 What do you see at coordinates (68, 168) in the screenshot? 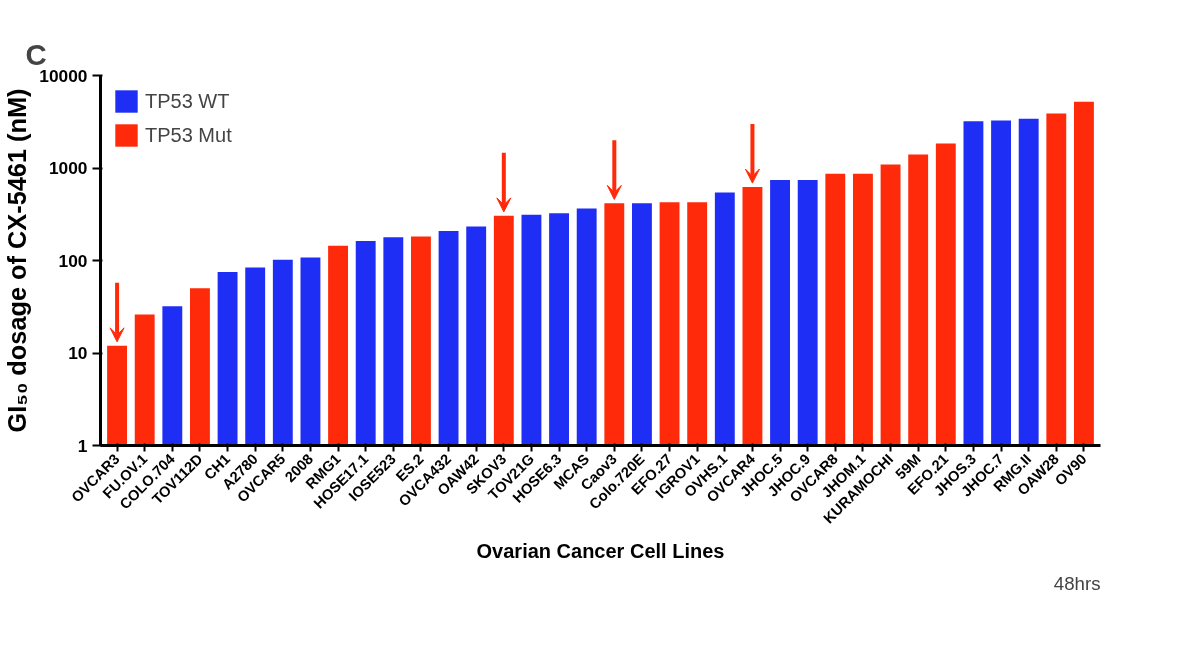
I see `y-tick-label: 1000` at bounding box center [68, 168].